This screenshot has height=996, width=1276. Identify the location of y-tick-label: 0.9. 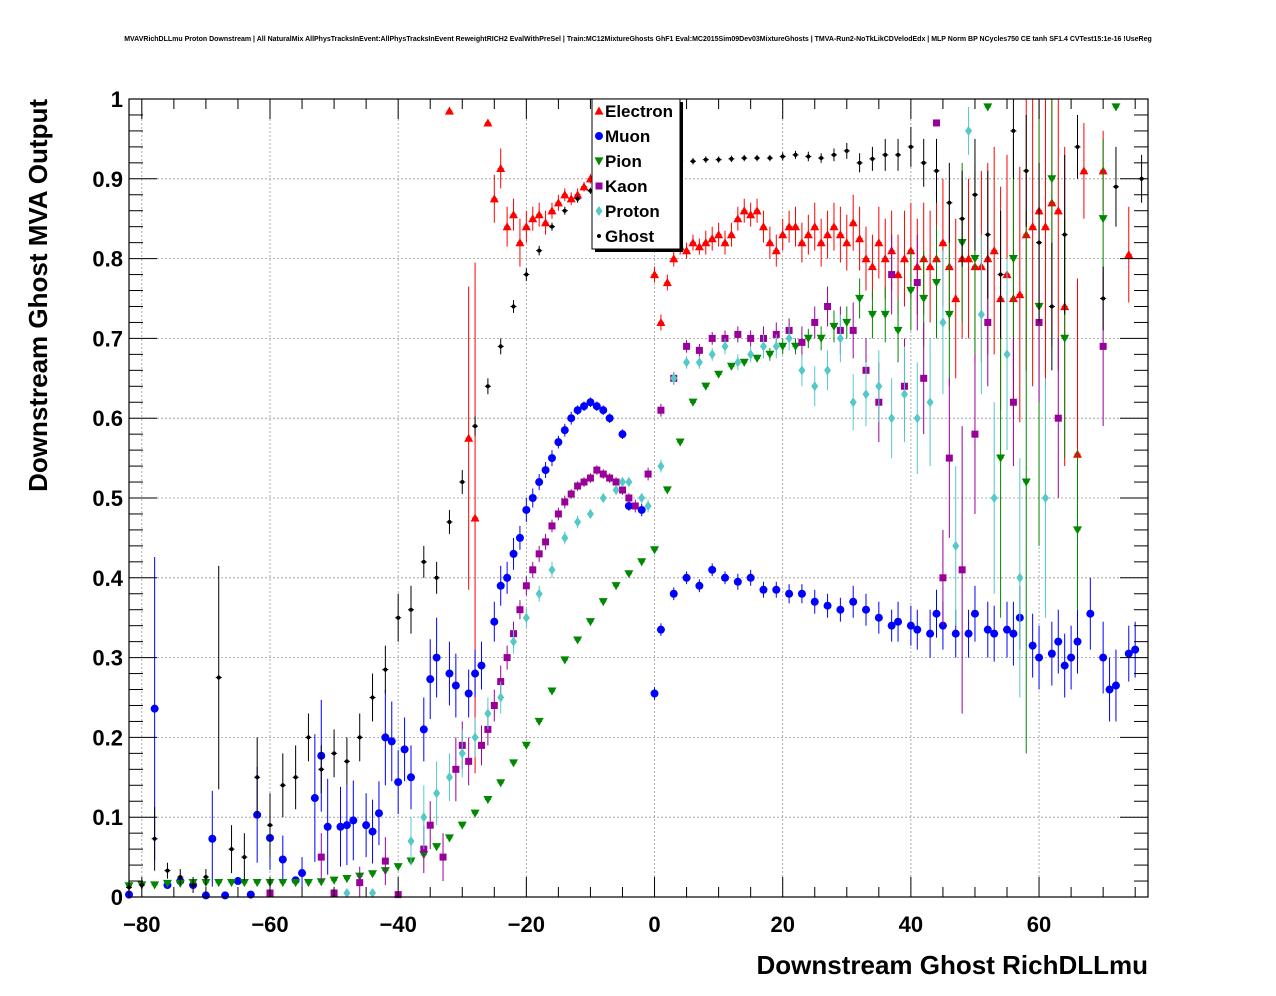
(107, 179).